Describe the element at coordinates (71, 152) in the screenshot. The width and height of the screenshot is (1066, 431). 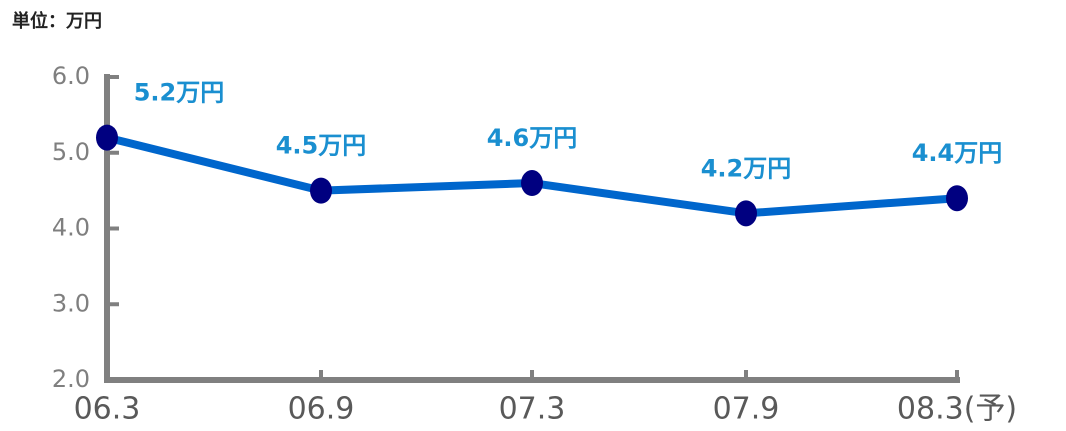
I see `y-tick-label: 5.0` at that location.